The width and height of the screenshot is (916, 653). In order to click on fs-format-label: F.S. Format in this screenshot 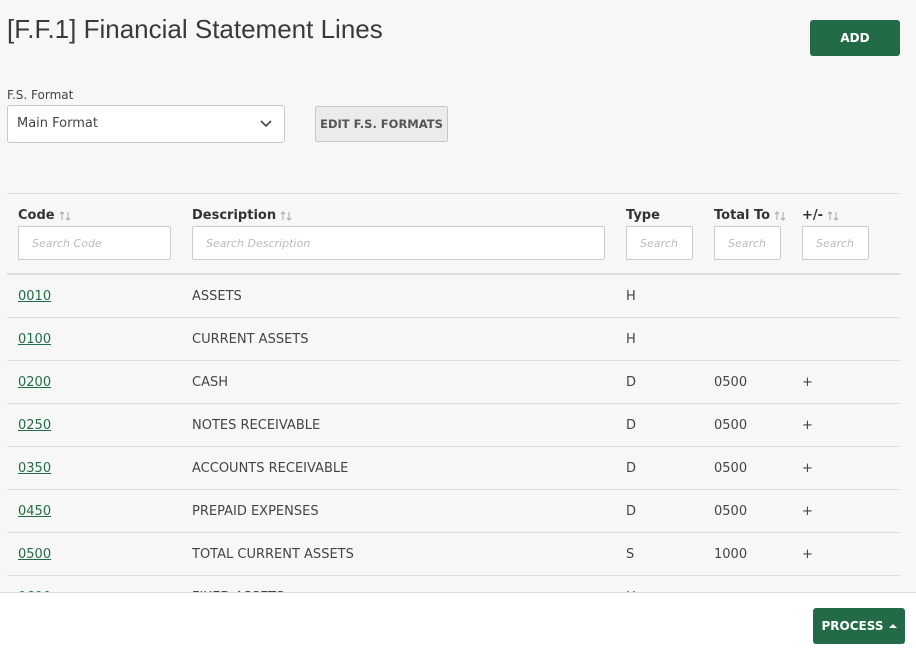, I will do `click(40, 95)`.